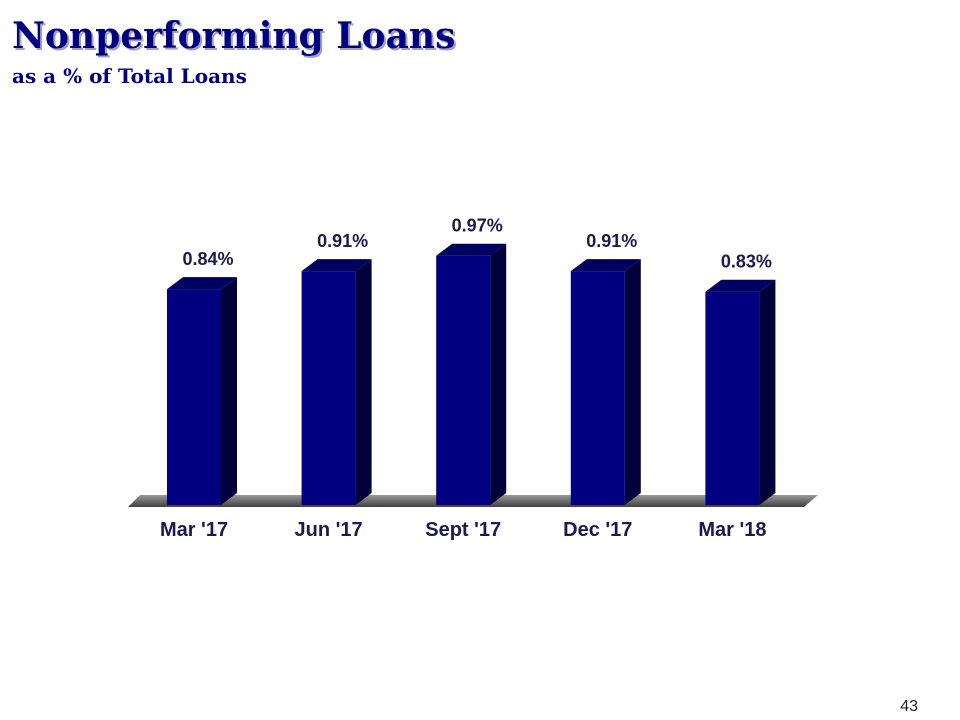 The height and width of the screenshot is (720, 960). I want to click on value-label: 0.83%, so click(746, 262).